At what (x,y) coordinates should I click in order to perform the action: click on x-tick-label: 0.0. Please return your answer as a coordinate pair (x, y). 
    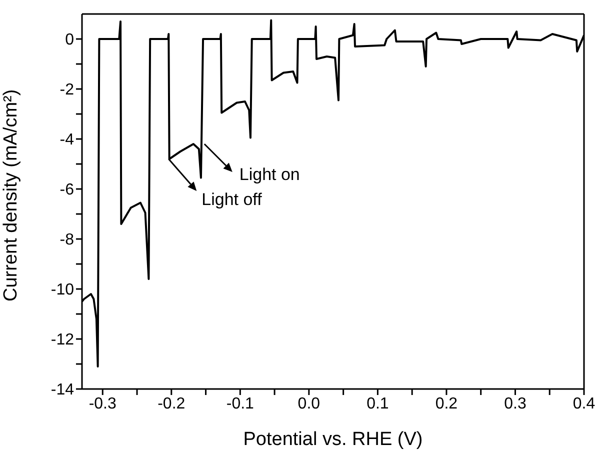
    Looking at the image, I should click on (309, 403).